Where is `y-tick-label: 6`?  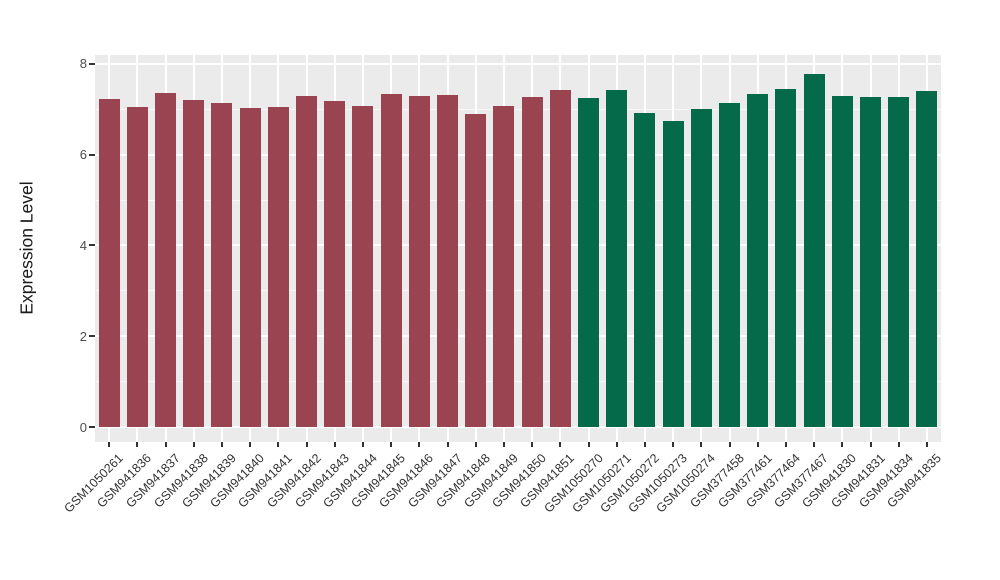 y-tick-label: 6 is located at coordinates (83, 155).